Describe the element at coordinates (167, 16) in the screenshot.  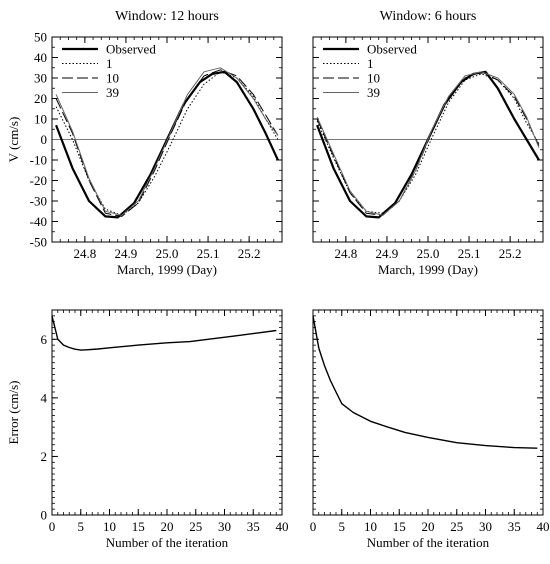
I see `panel-title: Window: 12 hours` at that location.